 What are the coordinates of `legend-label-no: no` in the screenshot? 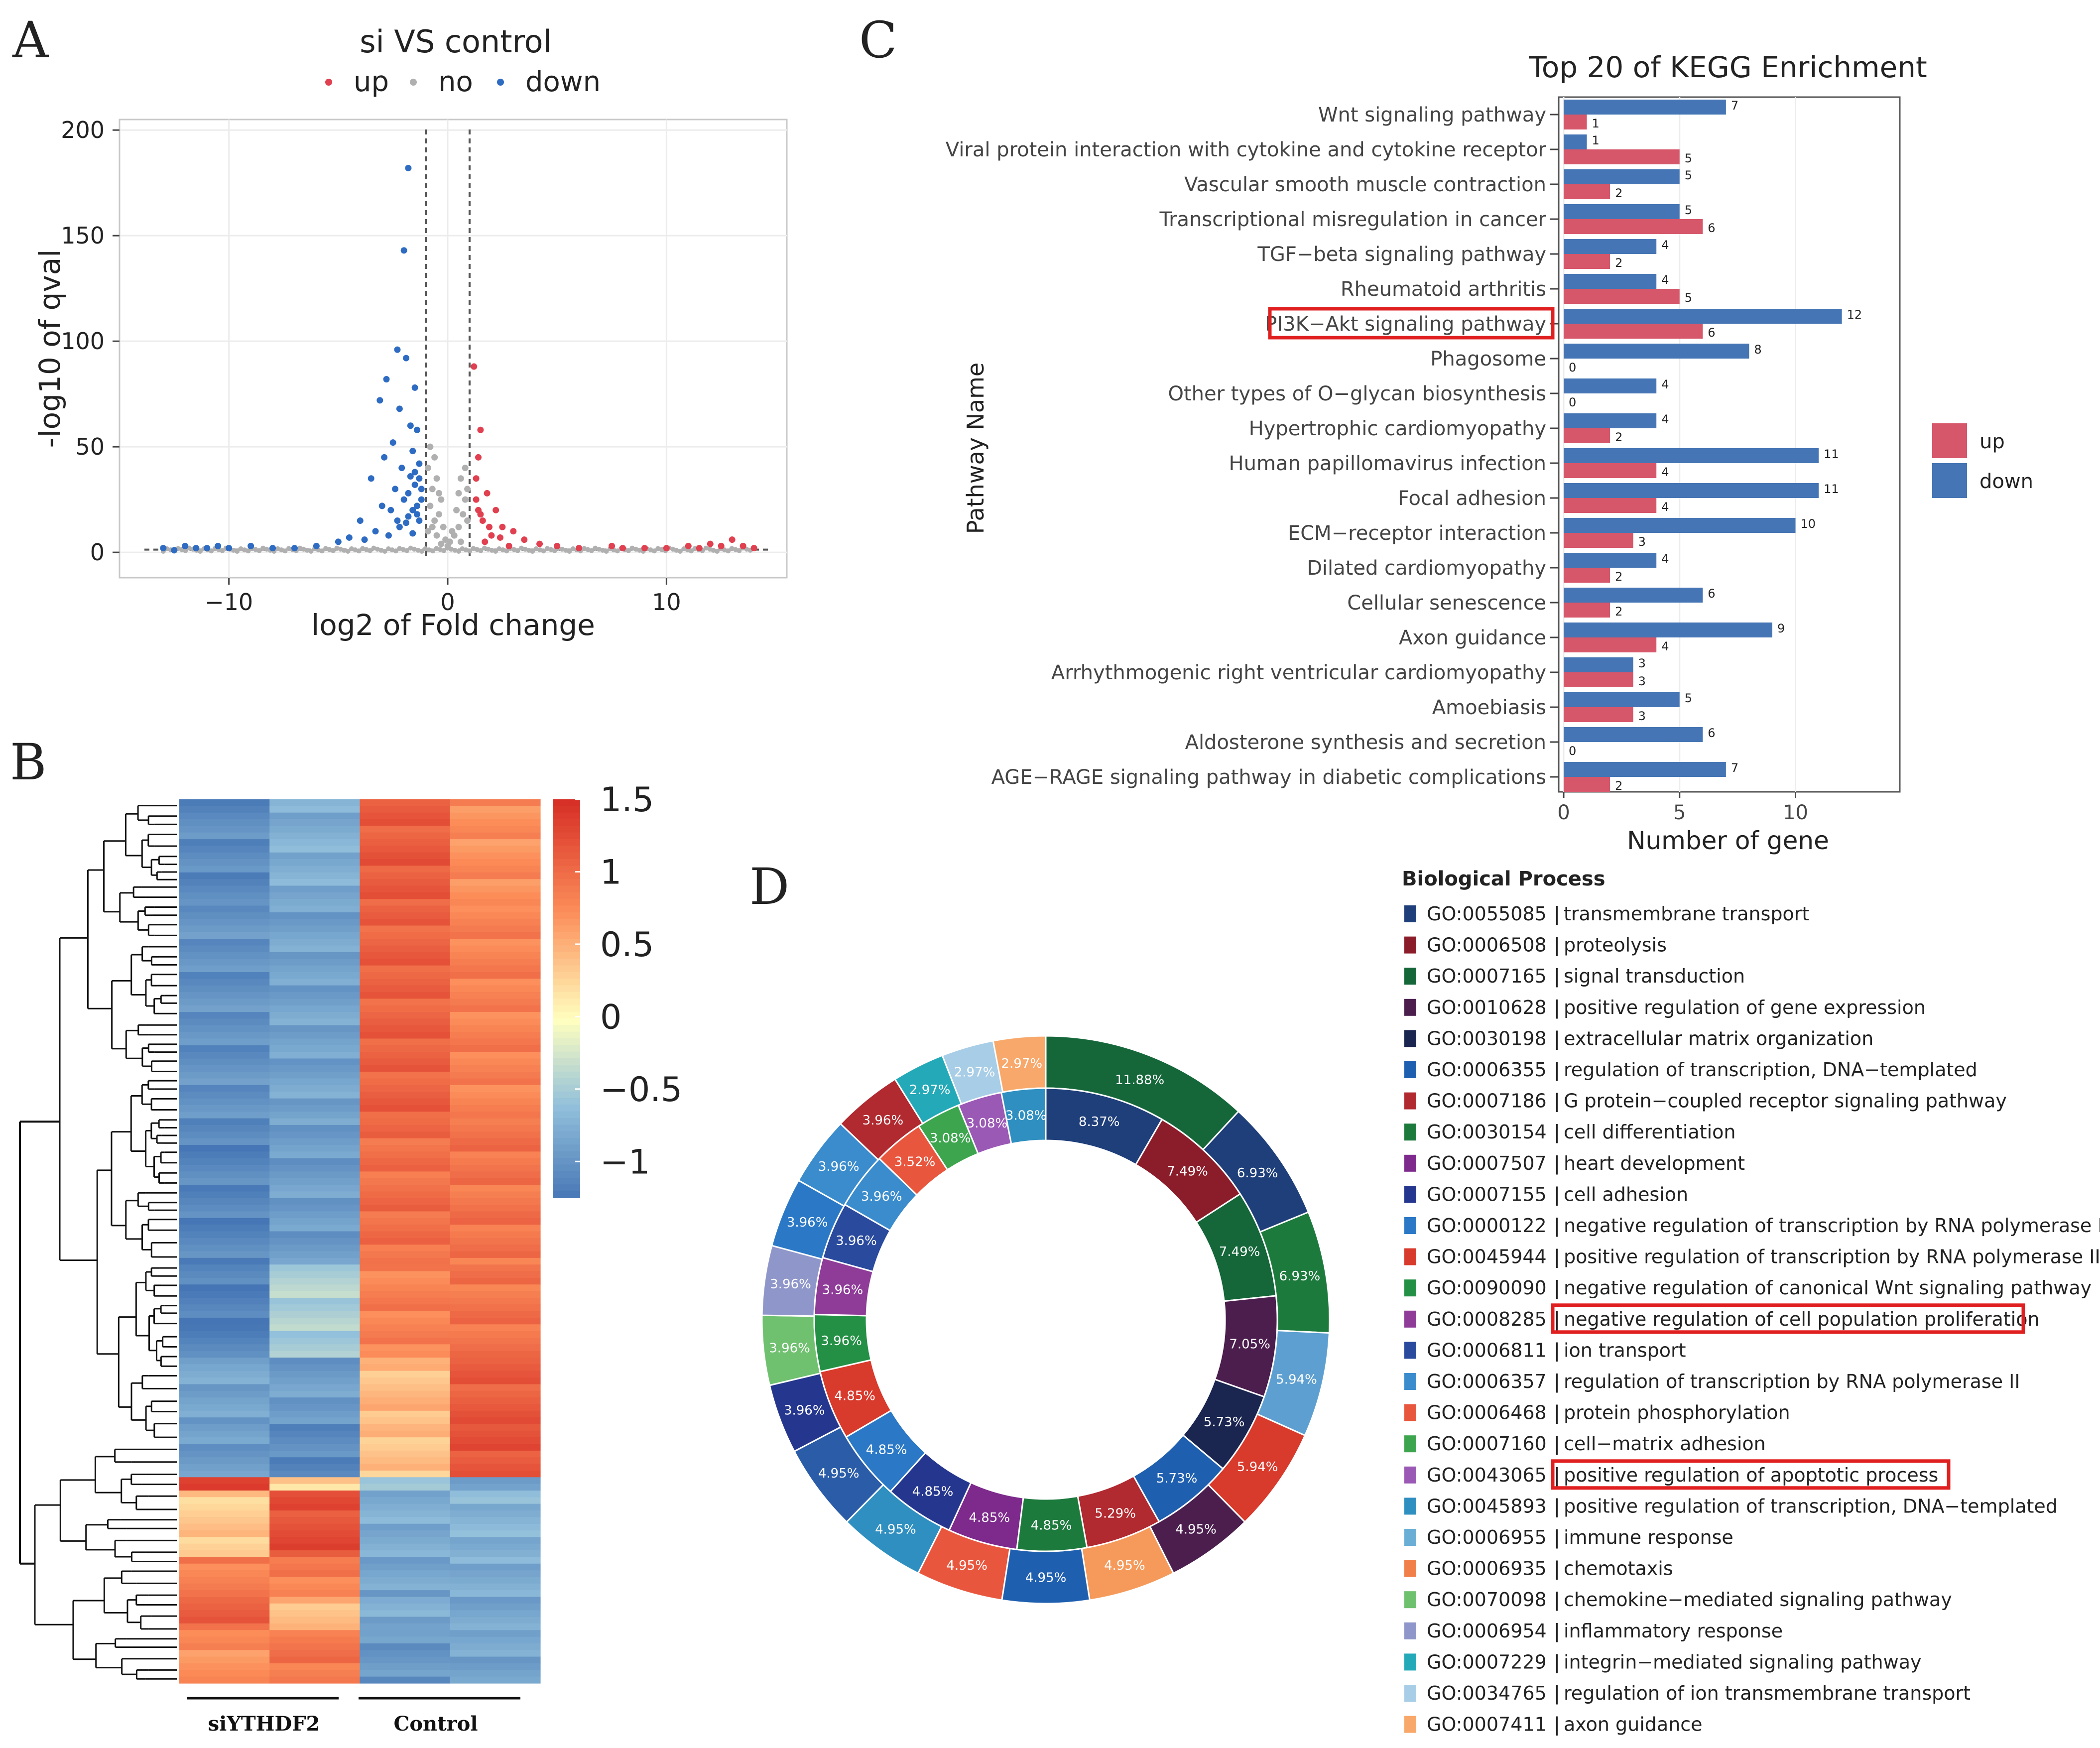 It's located at (456, 82).